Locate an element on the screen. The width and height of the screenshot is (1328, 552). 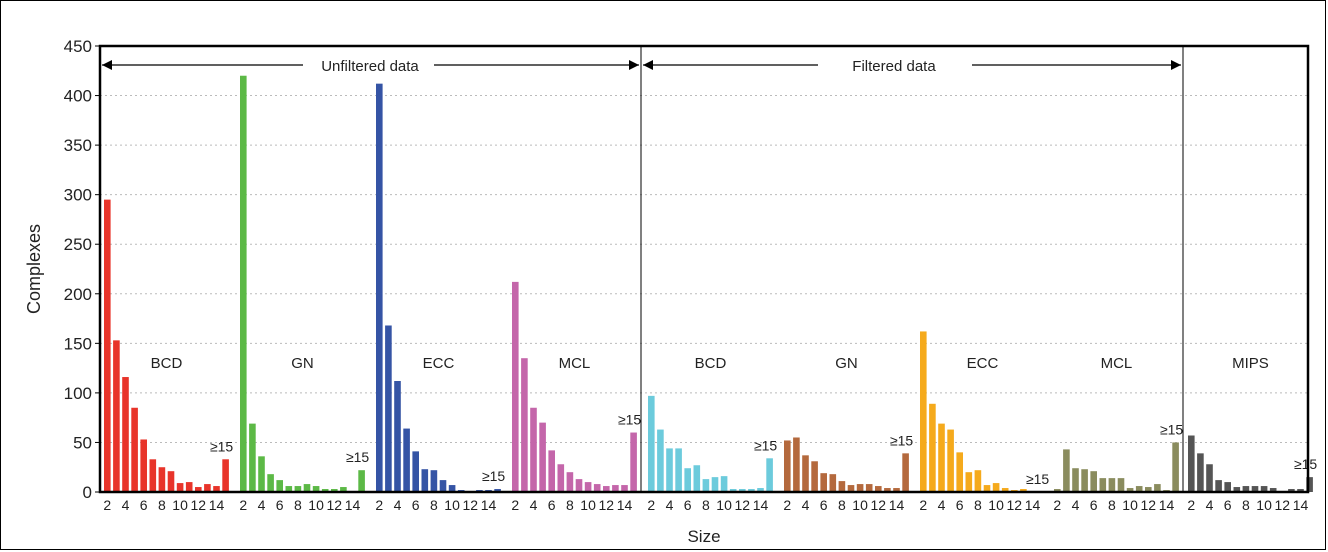
group-label: MCL is located at coordinates (575, 363).